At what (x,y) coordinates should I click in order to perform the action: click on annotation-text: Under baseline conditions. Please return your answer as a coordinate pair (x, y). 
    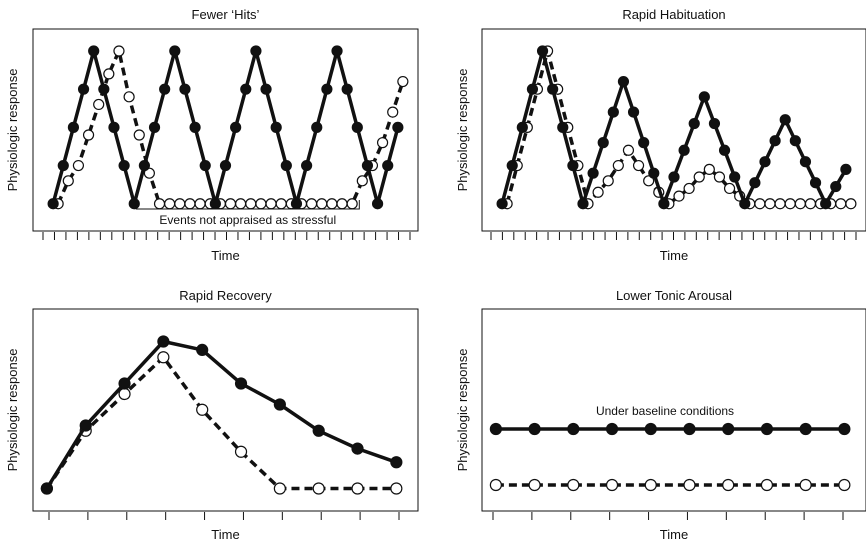
    Looking at the image, I should click on (665, 411).